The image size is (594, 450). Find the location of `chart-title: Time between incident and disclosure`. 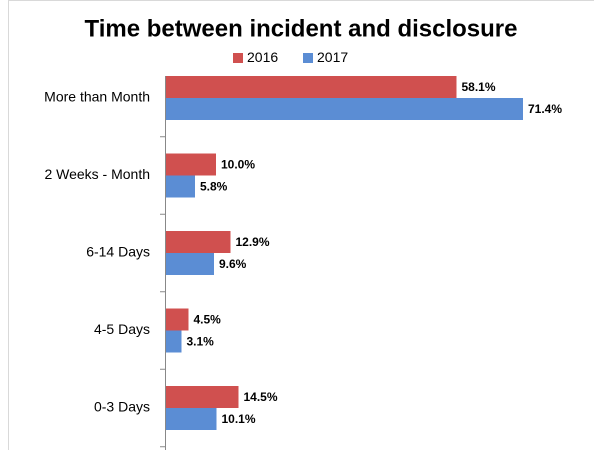

chart-title: Time between incident and disclosure is located at coordinates (301, 28).